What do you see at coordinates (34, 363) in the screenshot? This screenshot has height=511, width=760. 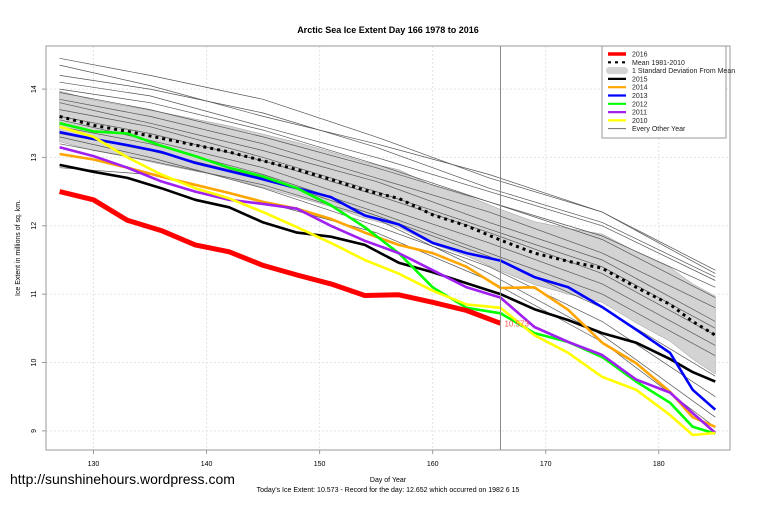 I see `y-tick-label: 10` at bounding box center [34, 363].